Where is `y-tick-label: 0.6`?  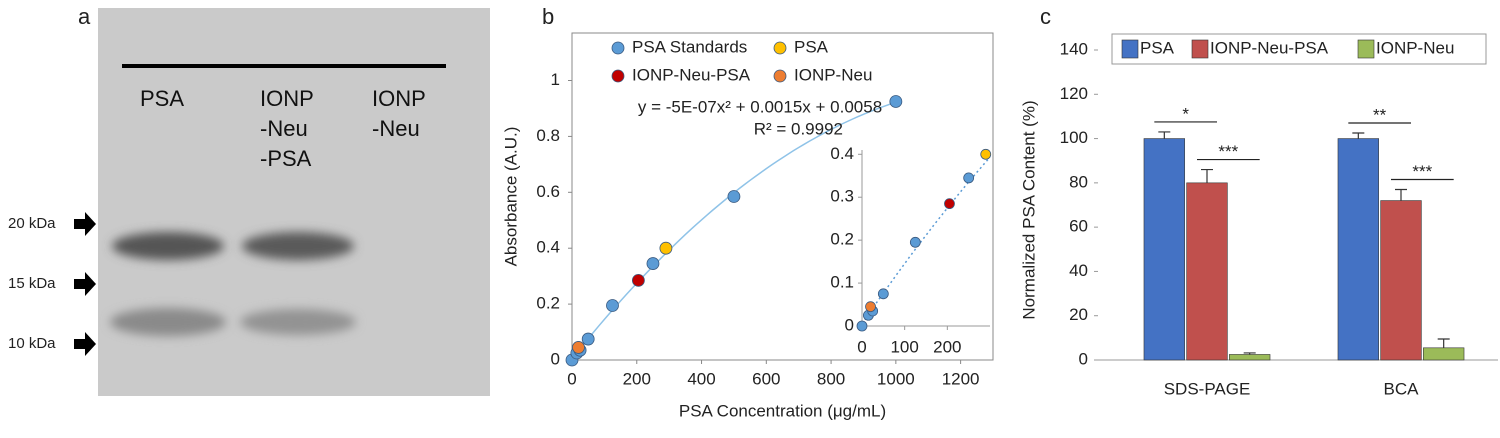 y-tick-label: 0.6 is located at coordinates (548, 191).